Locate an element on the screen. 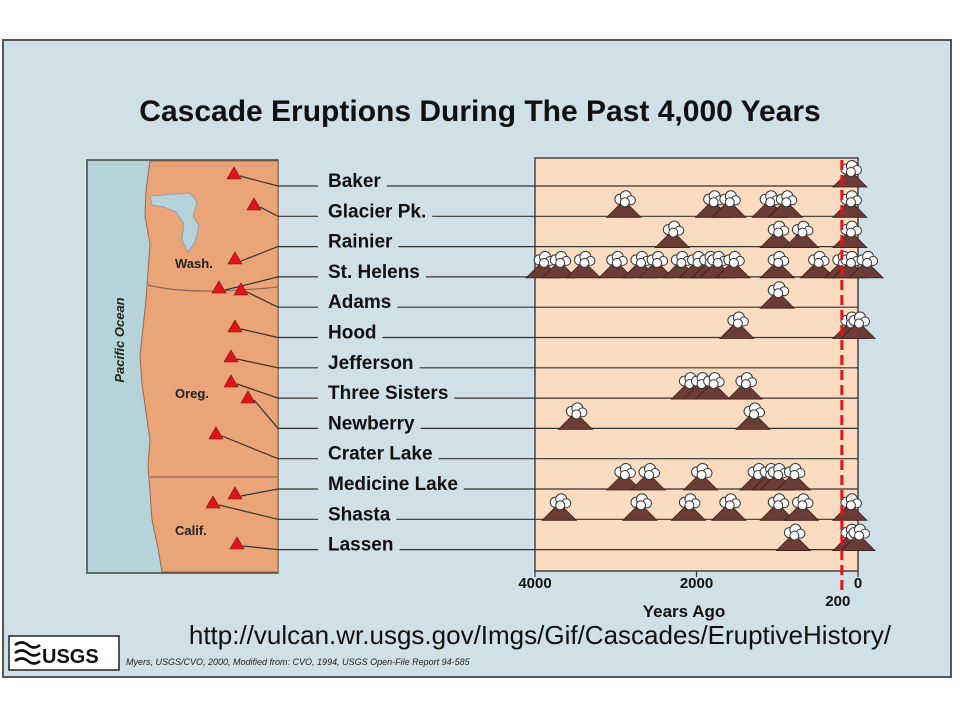 The image size is (960, 720). map-marker-crater-lake is located at coordinates (216, 433).